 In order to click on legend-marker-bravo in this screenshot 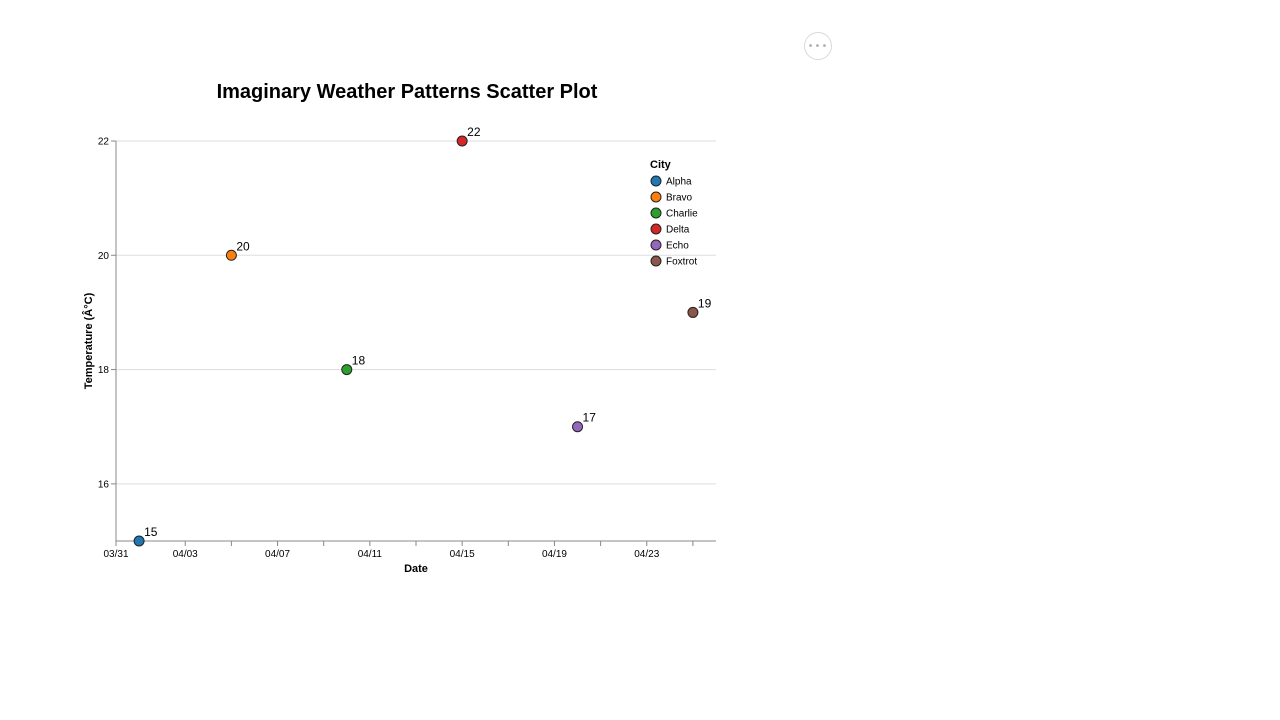, I will do `click(656, 197)`.